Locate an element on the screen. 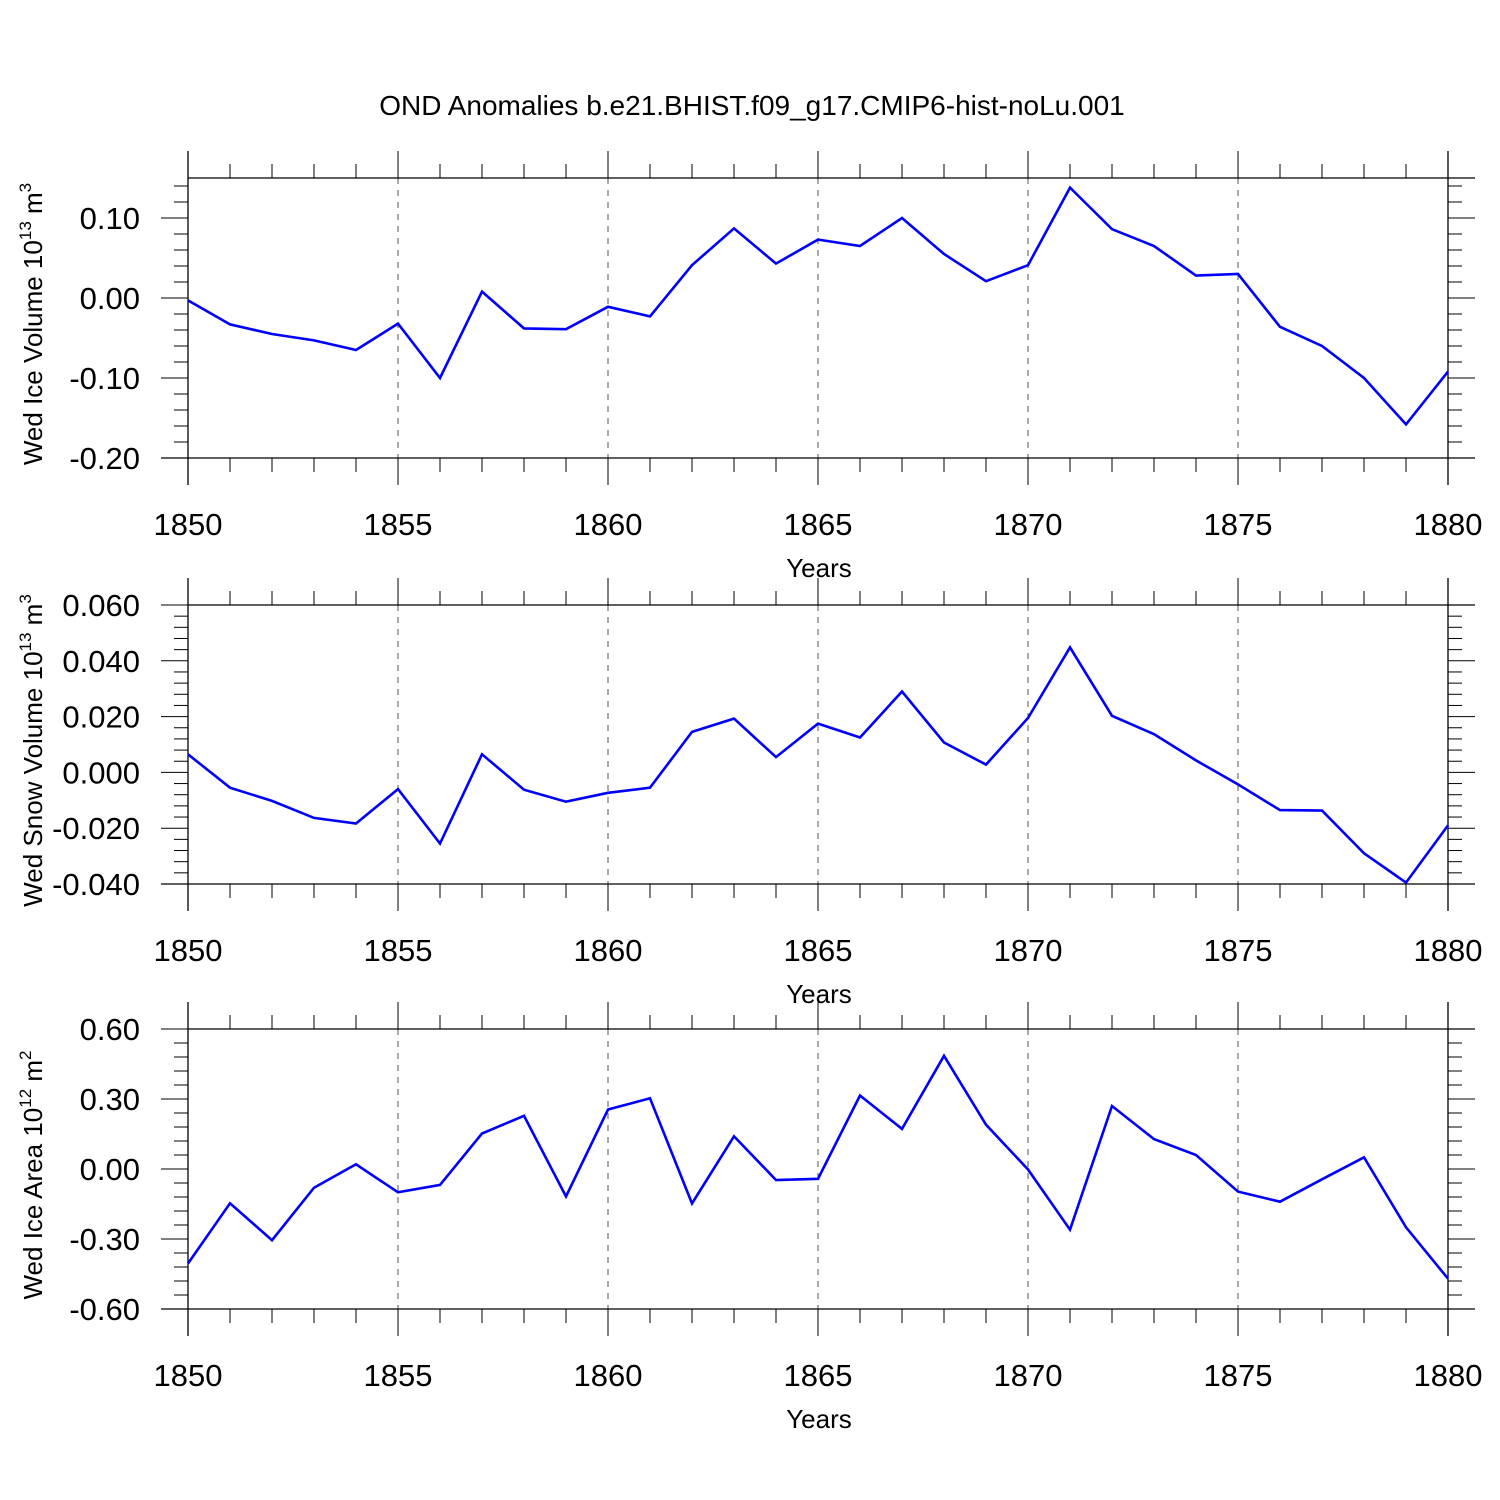  y-tick-label: 0.30 is located at coordinates (110, 1099).